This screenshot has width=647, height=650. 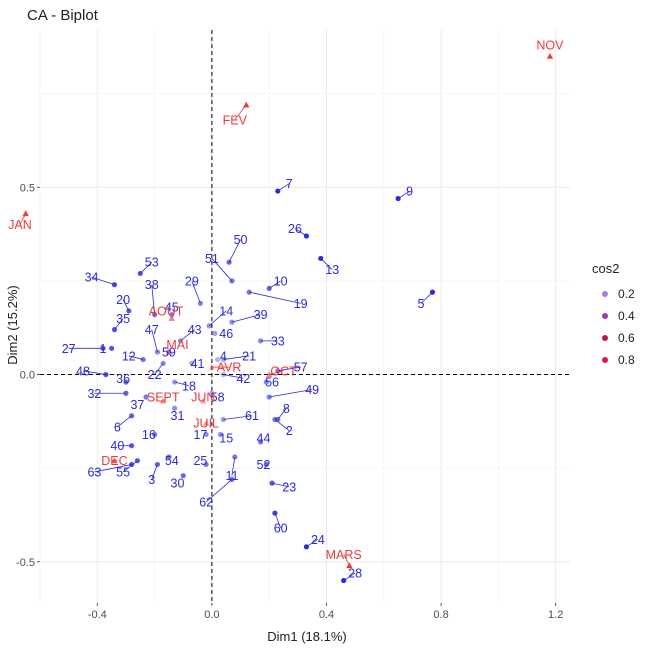 I want to click on row-label-17: 17, so click(x=200, y=435).